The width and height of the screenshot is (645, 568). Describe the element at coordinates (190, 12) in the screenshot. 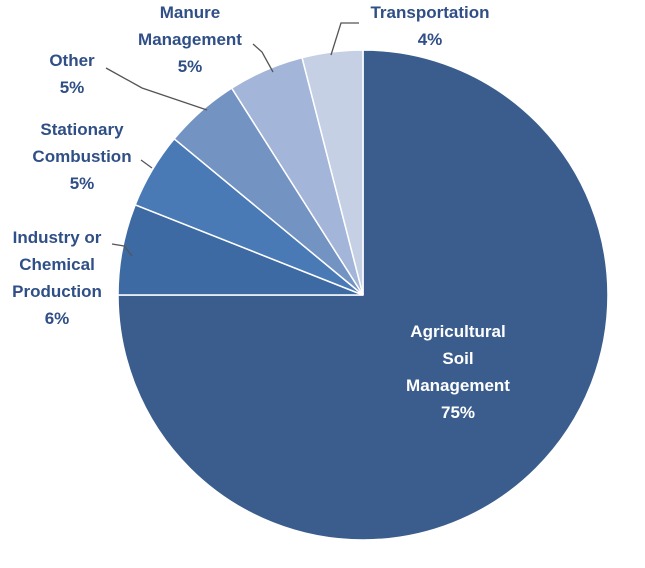

I see `slice-label-line: Manure` at that location.